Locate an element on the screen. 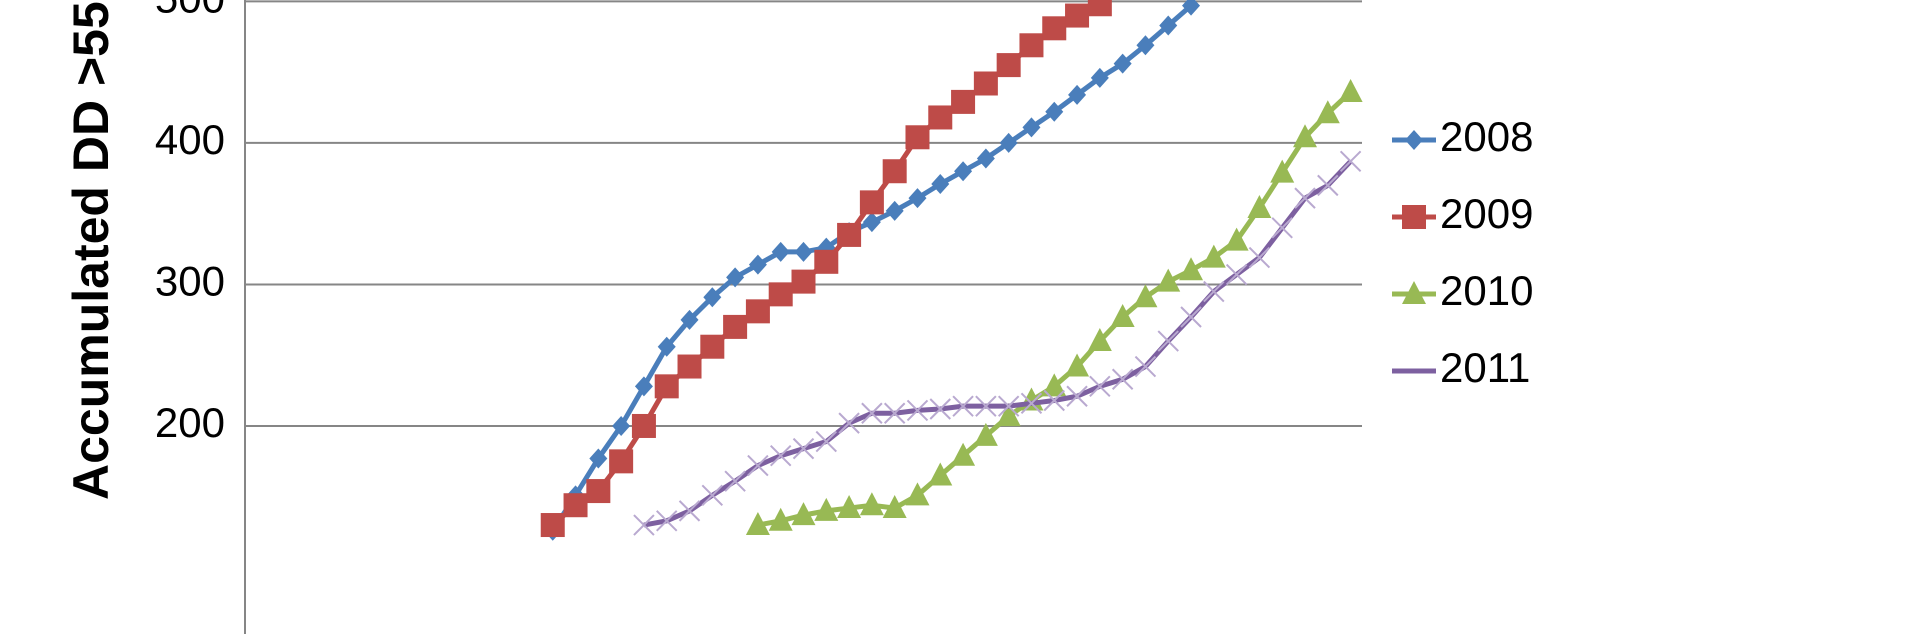 Image resolution: width=1920 pixels, height=639 pixels. legend-label: 2009 is located at coordinates (1486, 213).